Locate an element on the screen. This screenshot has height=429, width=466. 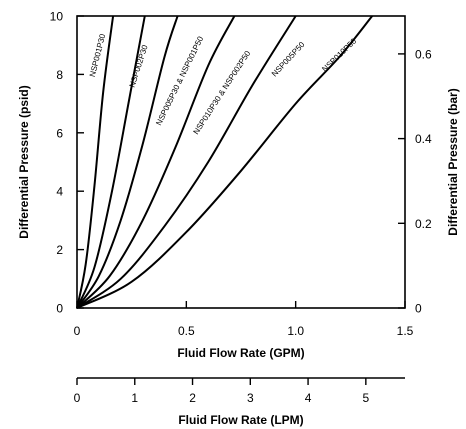
y-axis-ticks: 0 2 4 6 8 10 is located at coordinates (67, 163).